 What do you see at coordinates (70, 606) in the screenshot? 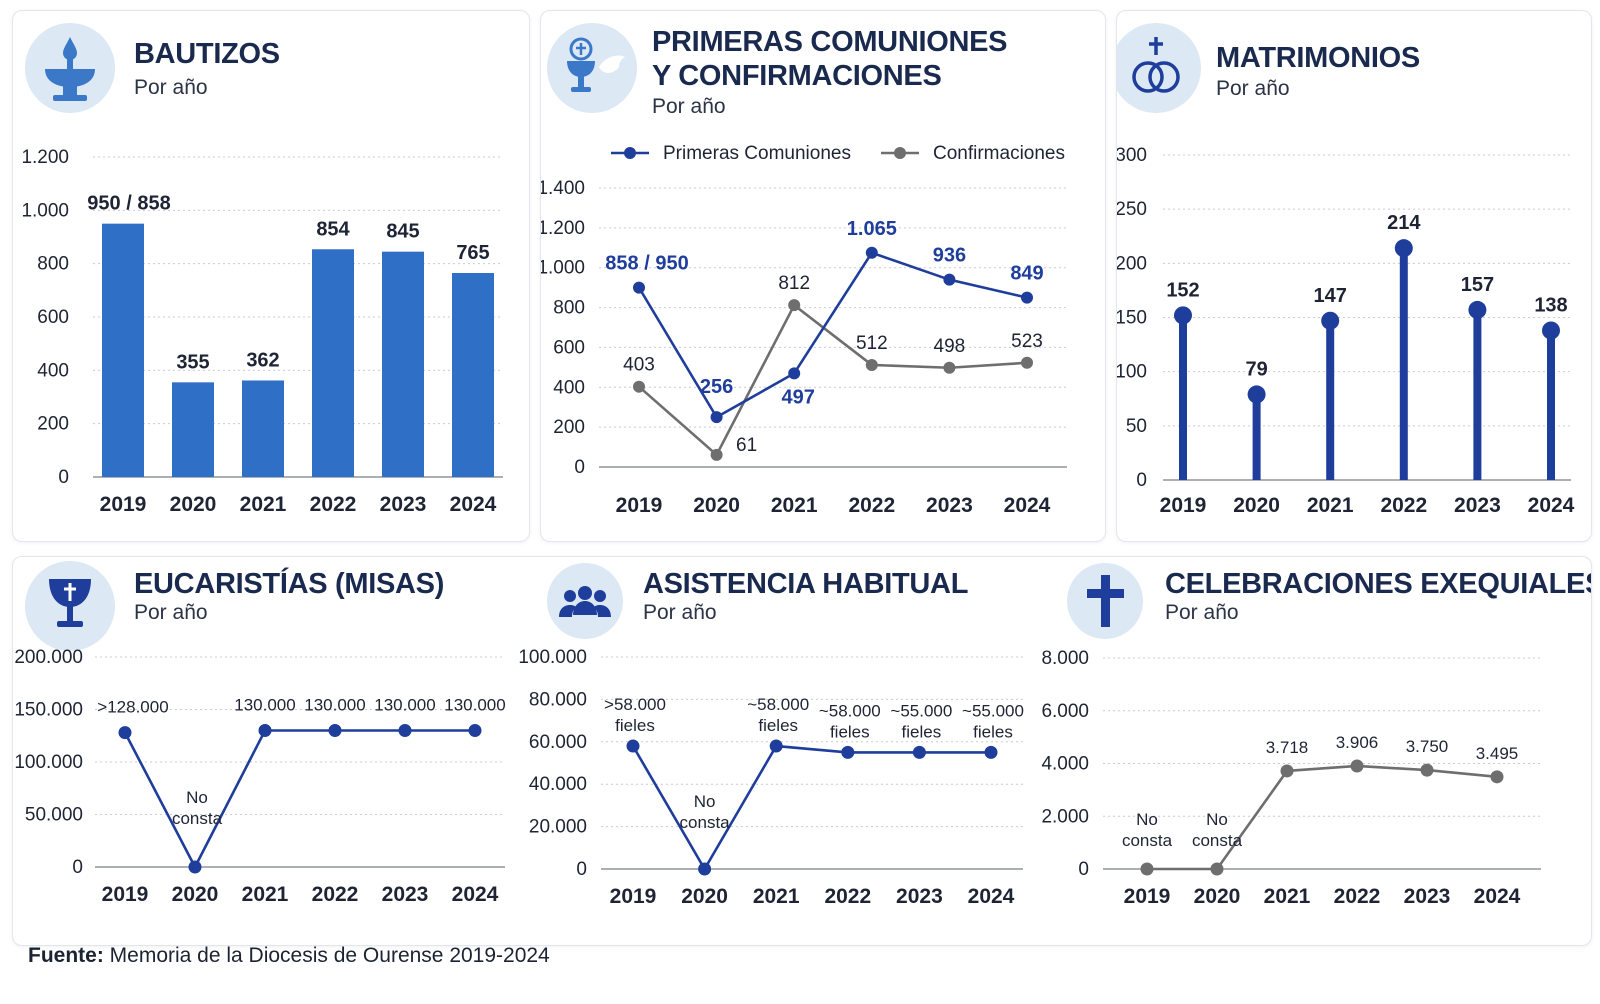
I see `chalice-cross-icon` at bounding box center [70, 606].